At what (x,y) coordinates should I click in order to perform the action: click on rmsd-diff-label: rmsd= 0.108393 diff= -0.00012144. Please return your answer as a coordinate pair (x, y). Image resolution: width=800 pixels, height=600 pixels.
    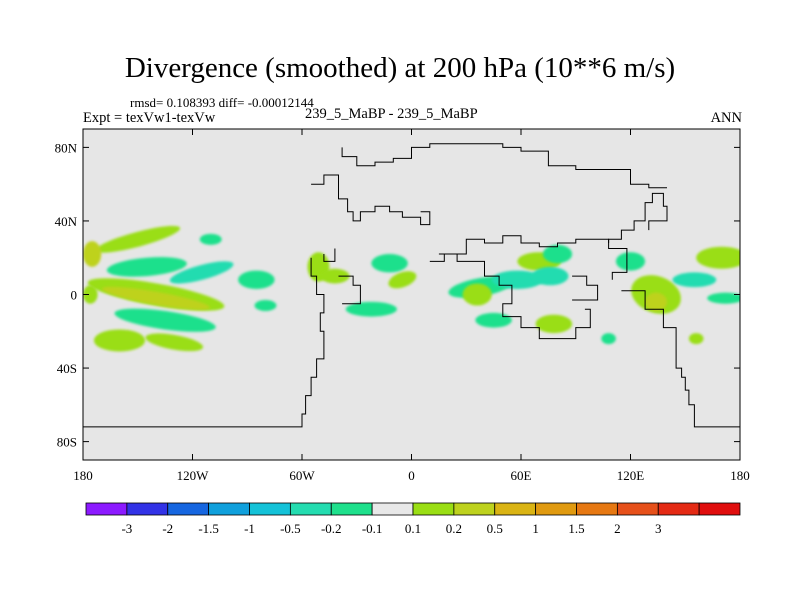
    Looking at the image, I should click on (222, 102).